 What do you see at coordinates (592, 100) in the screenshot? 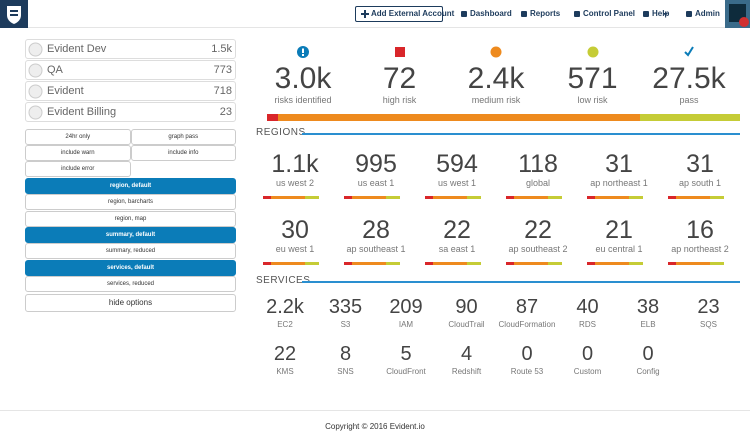
I see `summary-label: low risk` at bounding box center [592, 100].